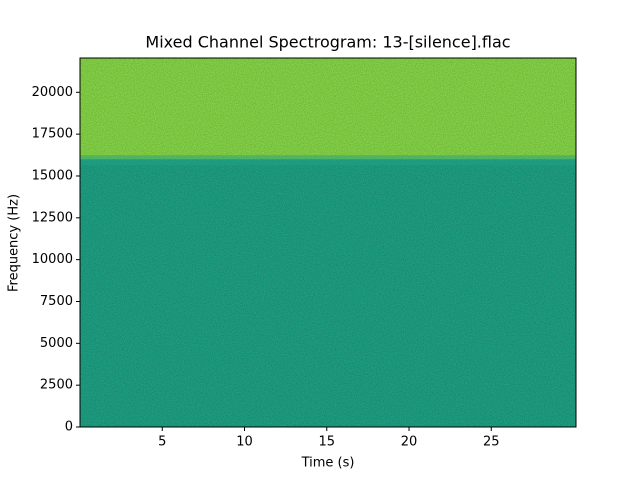 The width and height of the screenshot is (640, 480). I want to click on x-tick-label: 15, so click(326, 442).